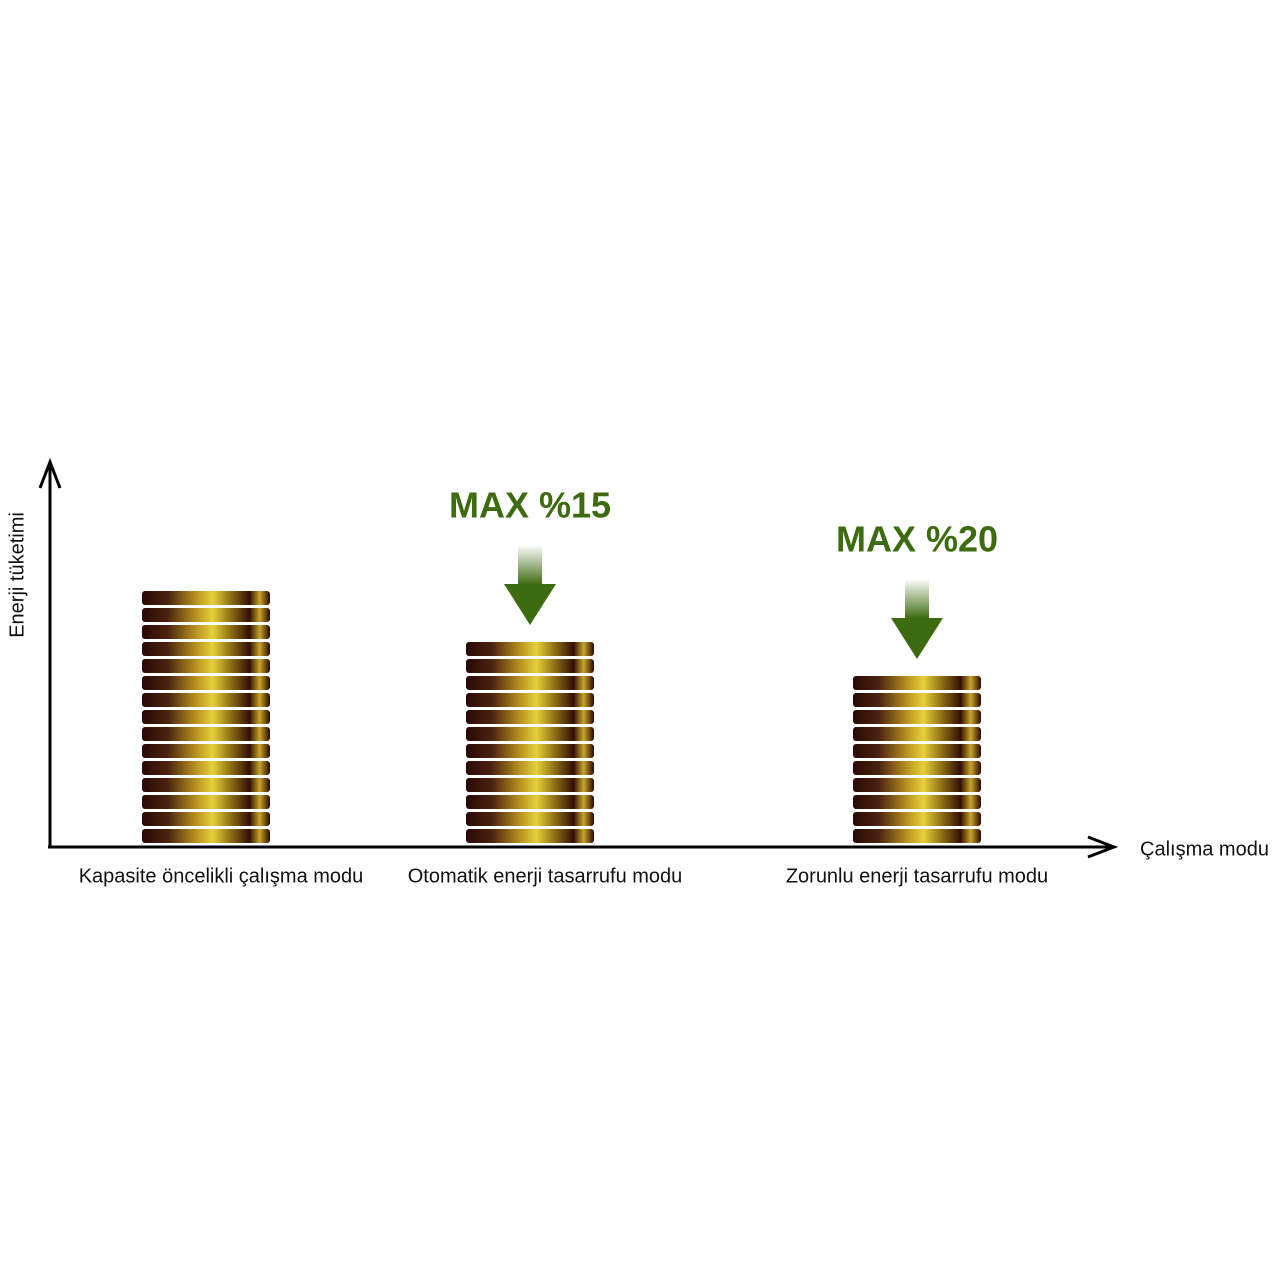  What do you see at coordinates (1103, 847) in the screenshot?
I see `x-axis-arrow` at bounding box center [1103, 847].